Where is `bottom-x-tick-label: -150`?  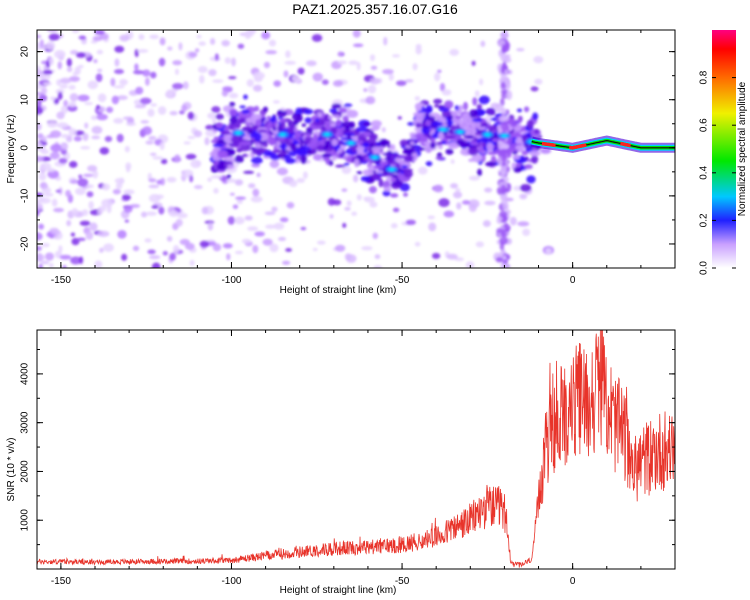
bottom-x-tick-label: -150 is located at coordinates (61, 581).